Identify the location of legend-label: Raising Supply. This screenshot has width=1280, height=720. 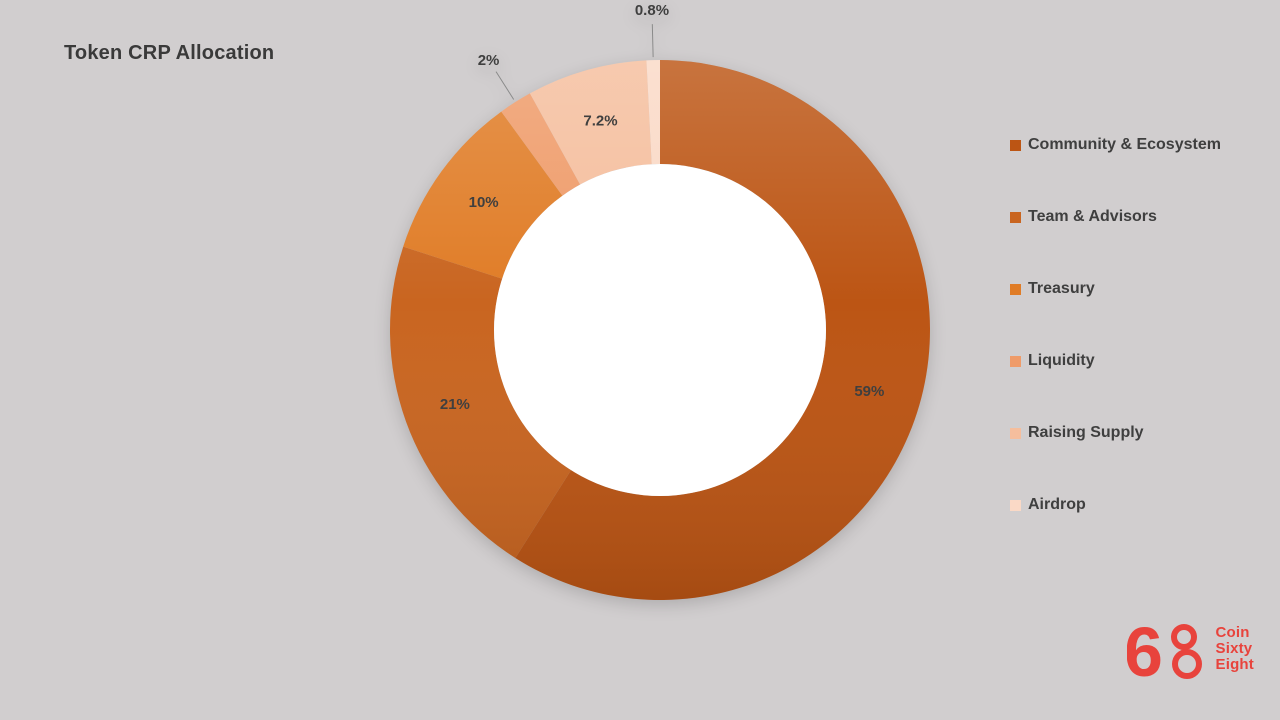
(1086, 432).